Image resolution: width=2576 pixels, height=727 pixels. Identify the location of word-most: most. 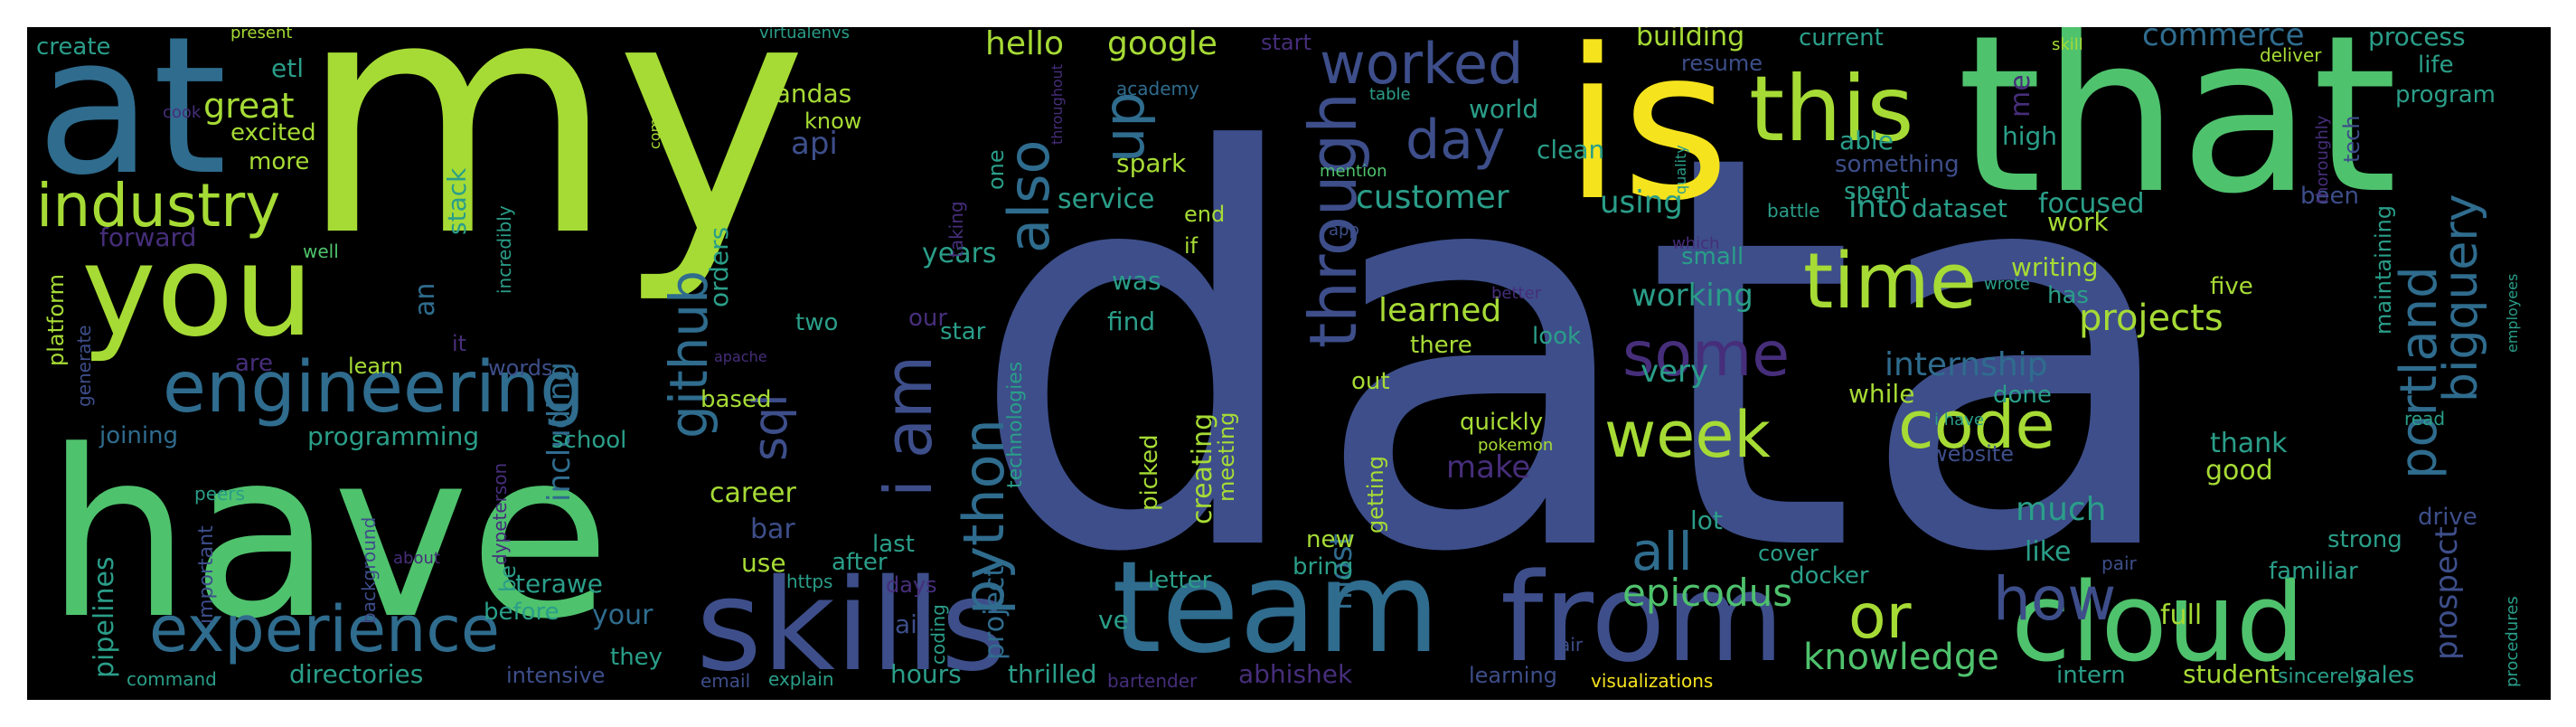
(1341, 571).